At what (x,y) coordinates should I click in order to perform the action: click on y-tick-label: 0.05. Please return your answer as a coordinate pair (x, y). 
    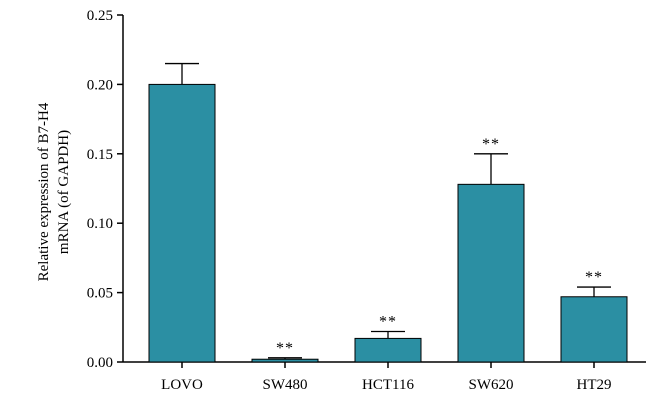
    Looking at the image, I should click on (100, 294).